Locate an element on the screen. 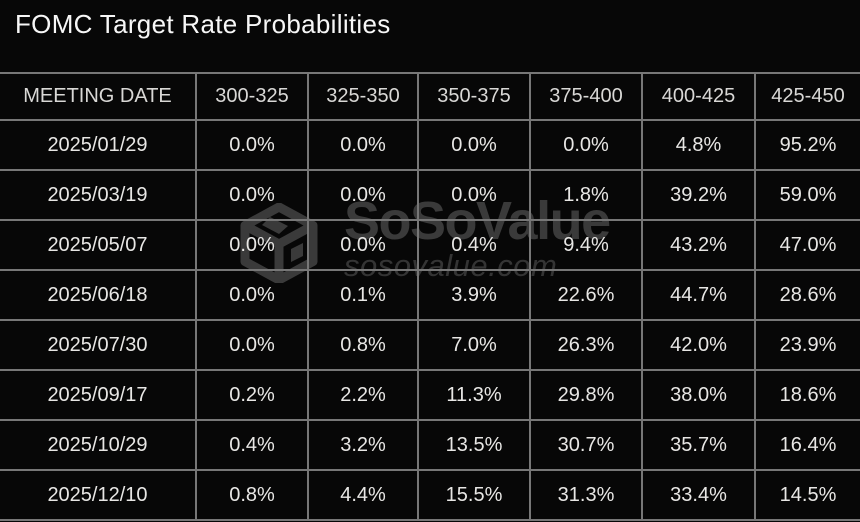 This screenshot has width=860, height=522. meeting-date-cell: 2025/09/17 is located at coordinates (98, 395).